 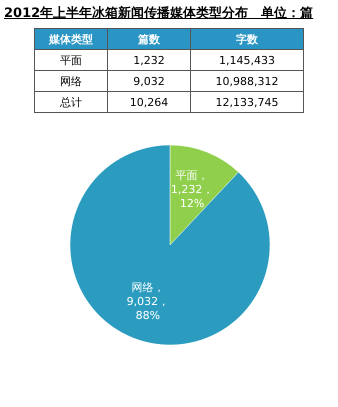 What do you see at coordinates (247, 60) in the screenshot?
I see `text: 1,145,433` at bounding box center [247, 60].